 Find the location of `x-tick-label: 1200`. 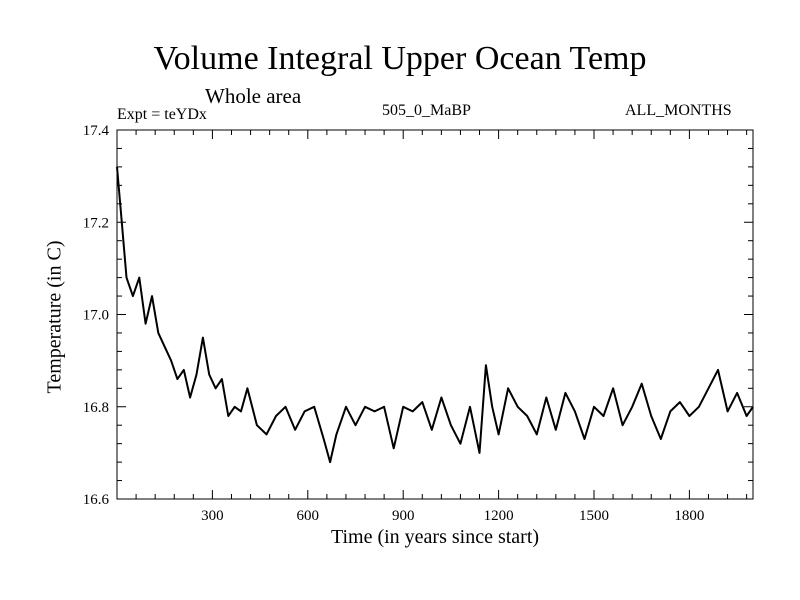

x-tick-label: 1200 is located at coordinates (499, 516).